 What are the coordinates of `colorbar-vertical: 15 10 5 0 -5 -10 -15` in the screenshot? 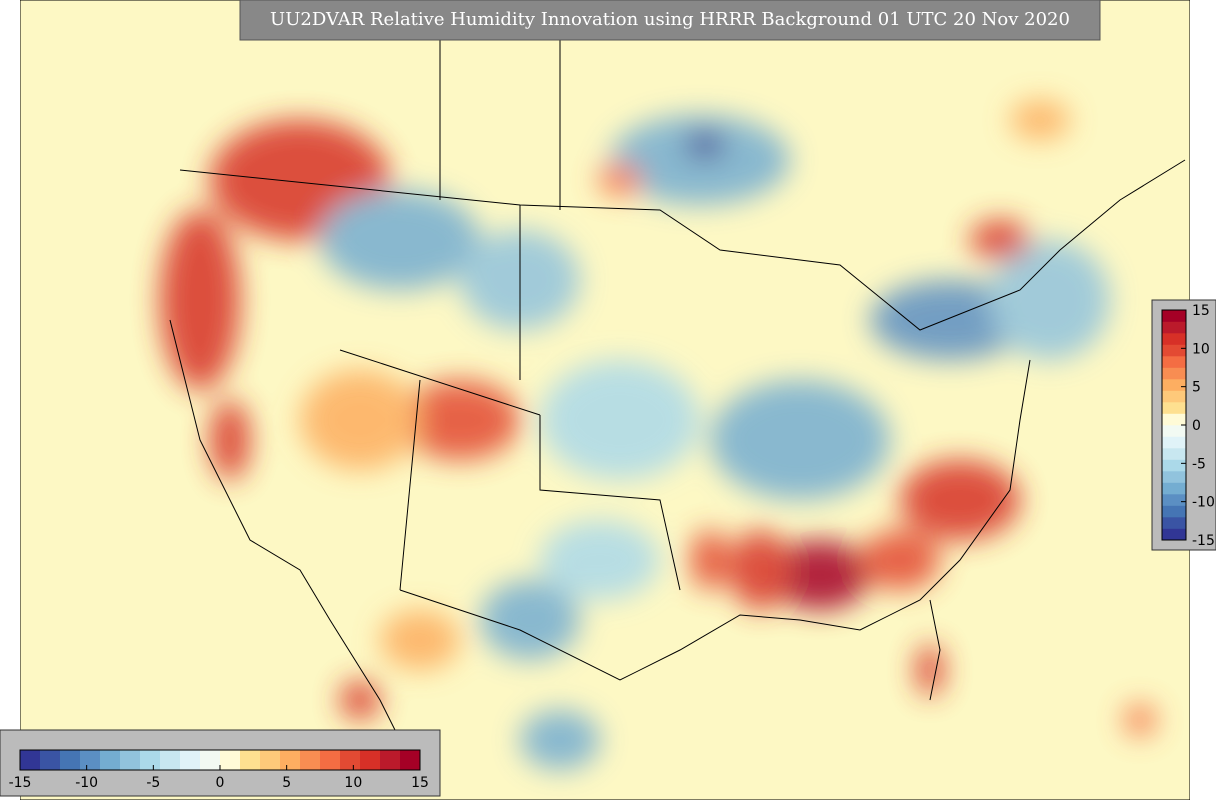 It's located at (1188, 426).